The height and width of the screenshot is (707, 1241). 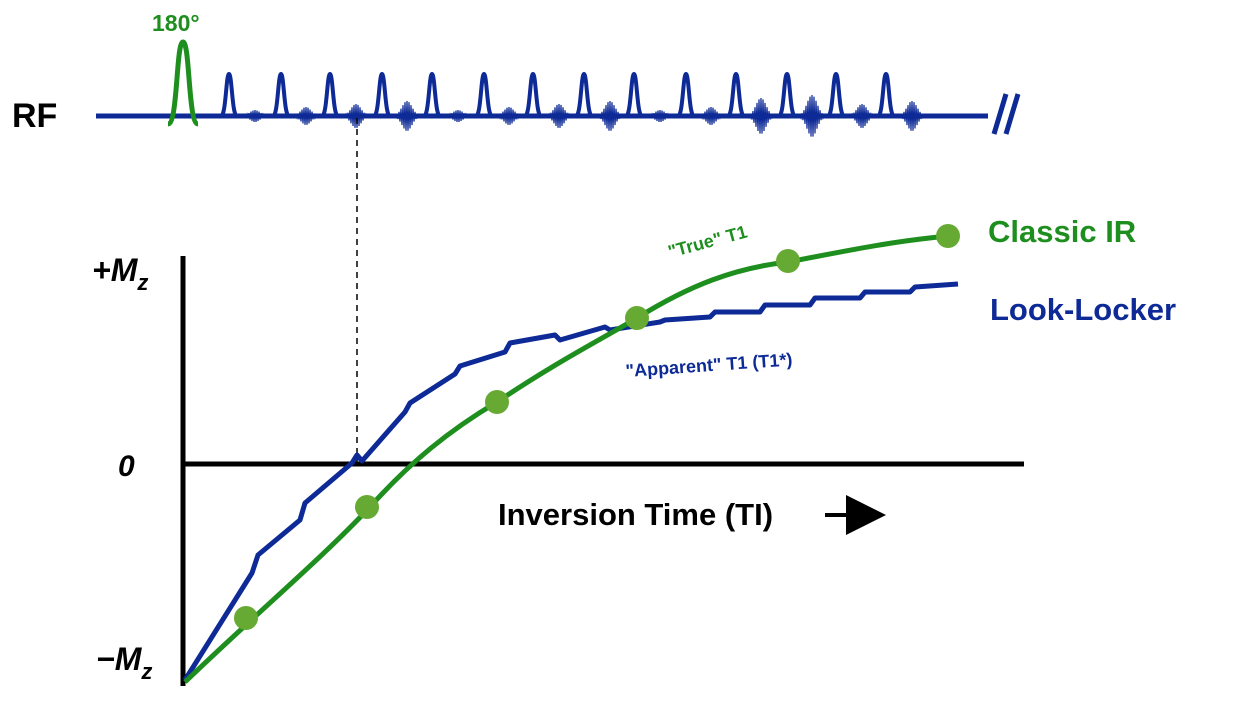 I want to click on classic-ir-label: Classic IR, so click(x=1062, y=231).